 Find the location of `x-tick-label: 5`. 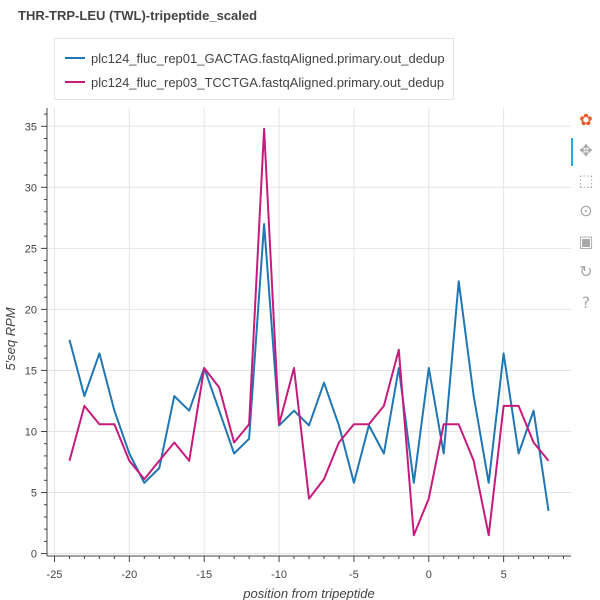

x-tick-label: 5 is located at coordinates (504, 575).